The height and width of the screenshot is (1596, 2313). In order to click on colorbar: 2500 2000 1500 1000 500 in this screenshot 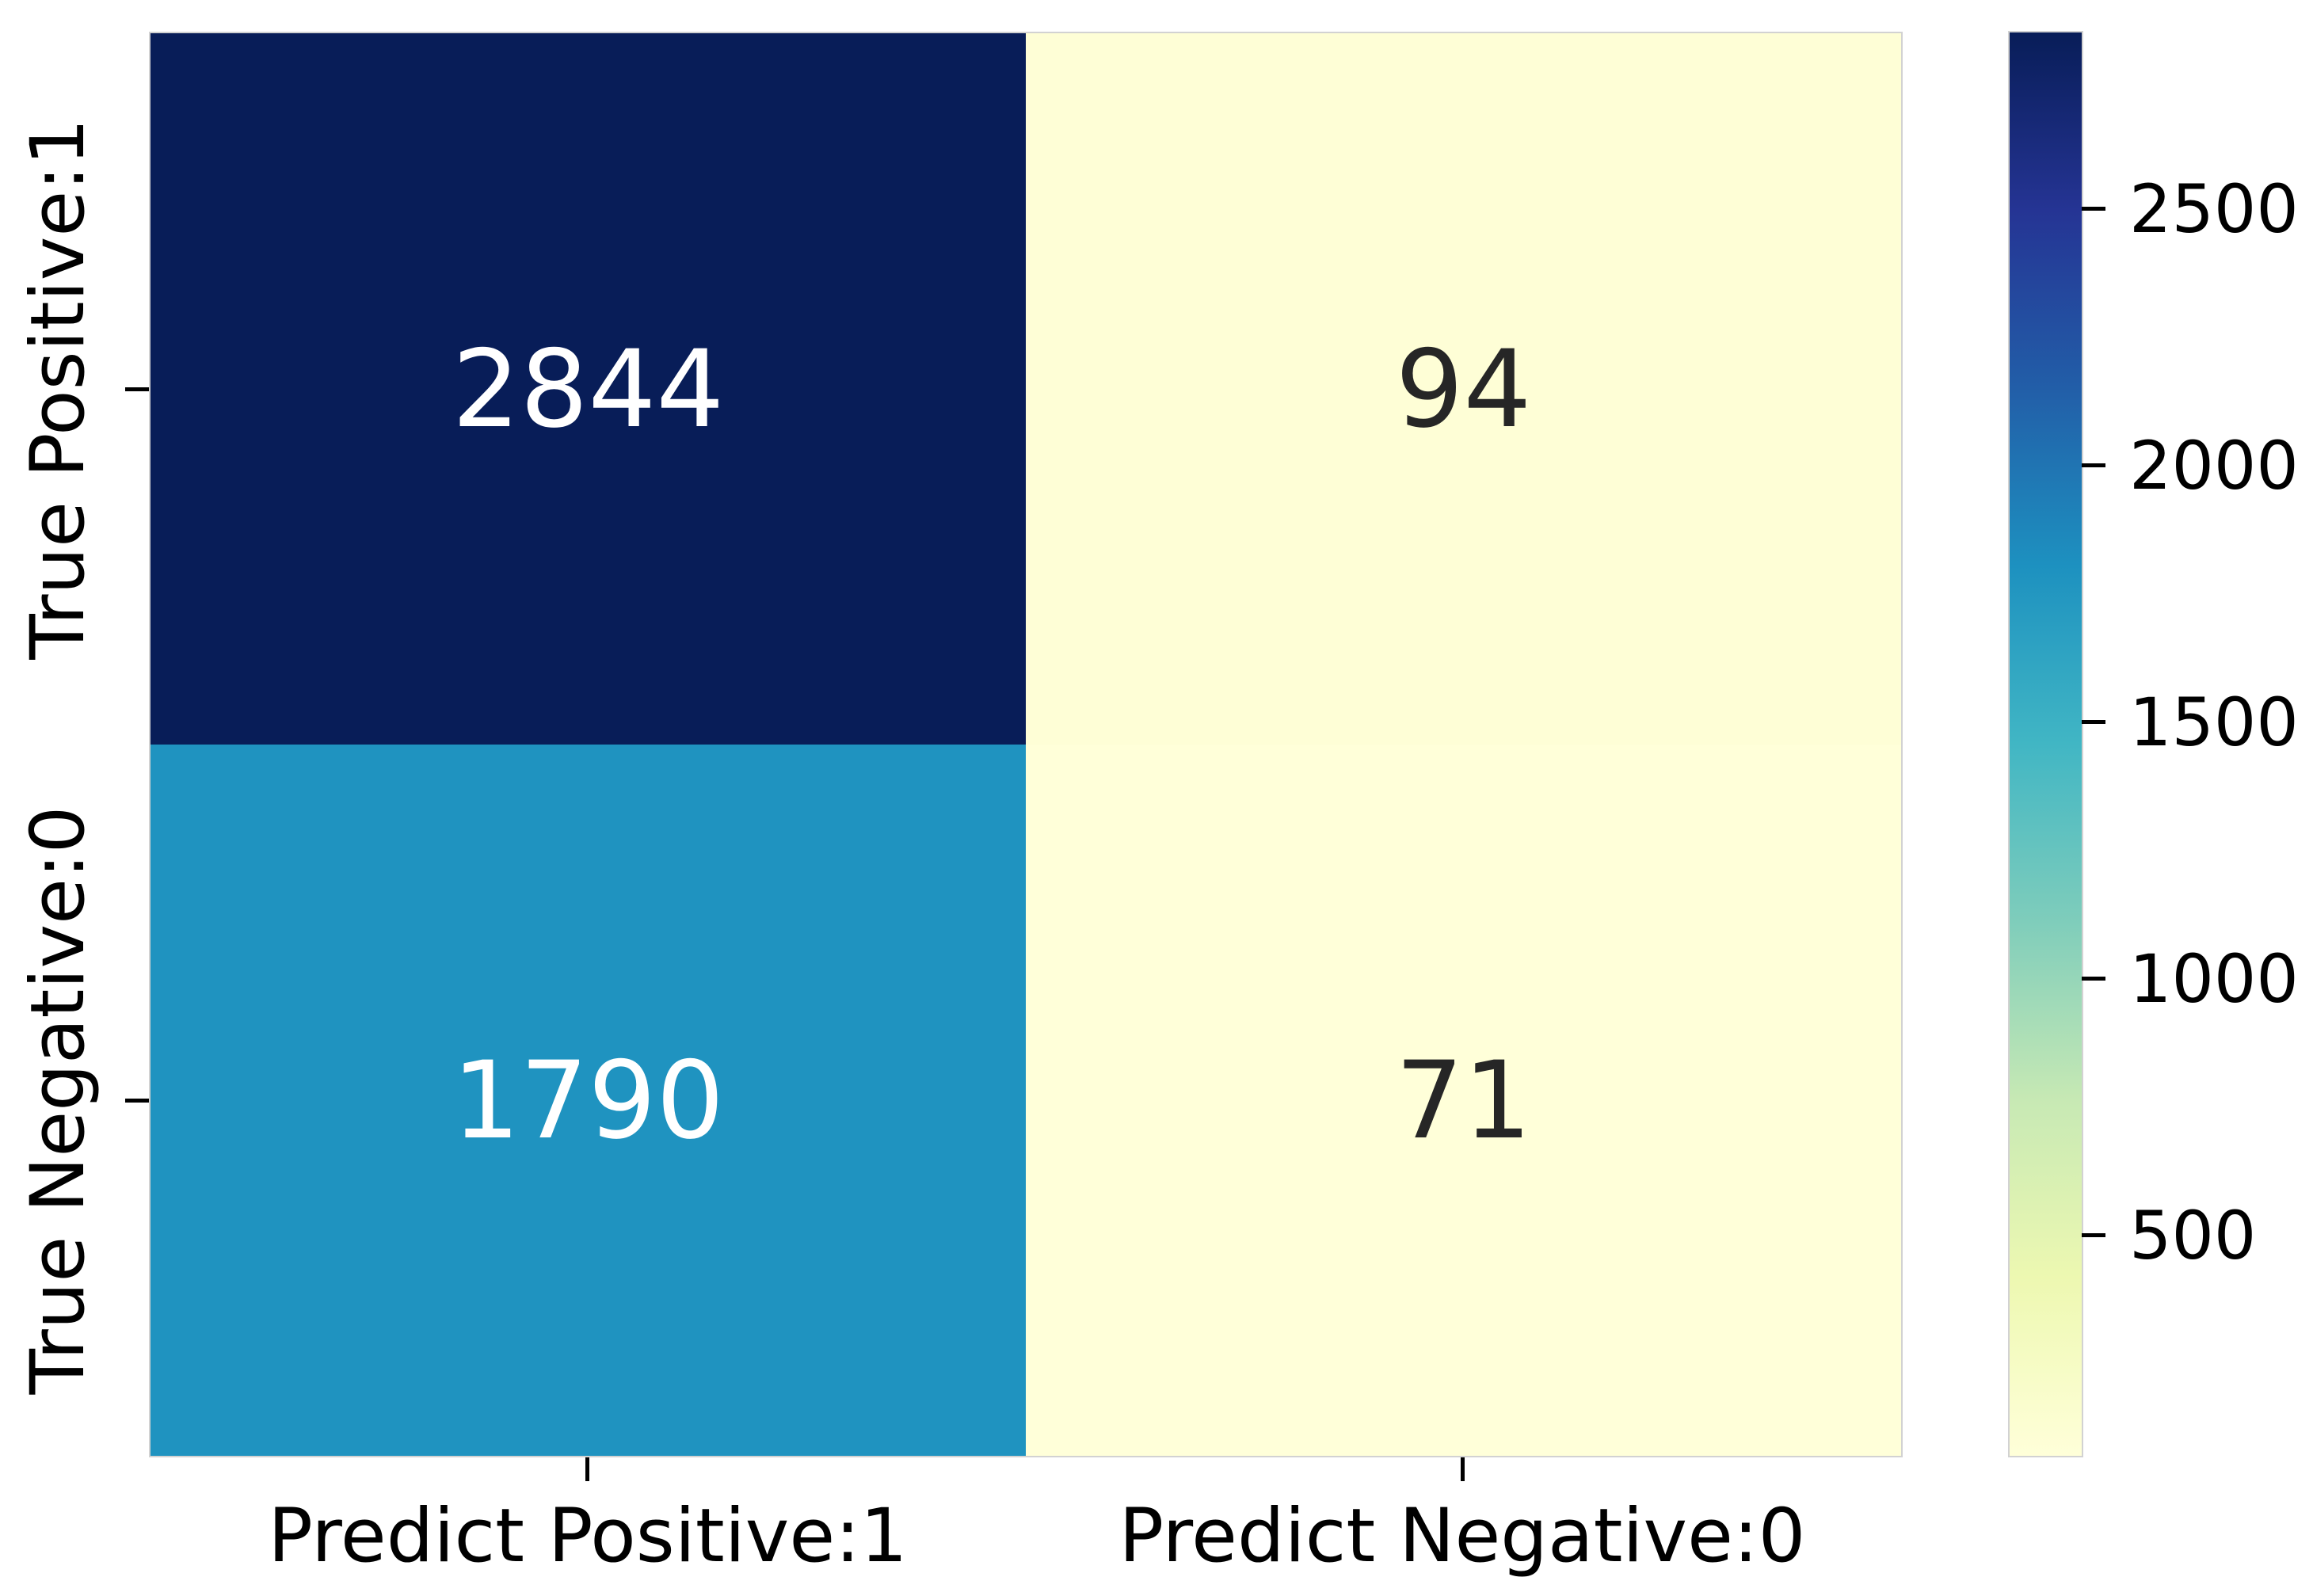, I will do `click(2153, 744)`.